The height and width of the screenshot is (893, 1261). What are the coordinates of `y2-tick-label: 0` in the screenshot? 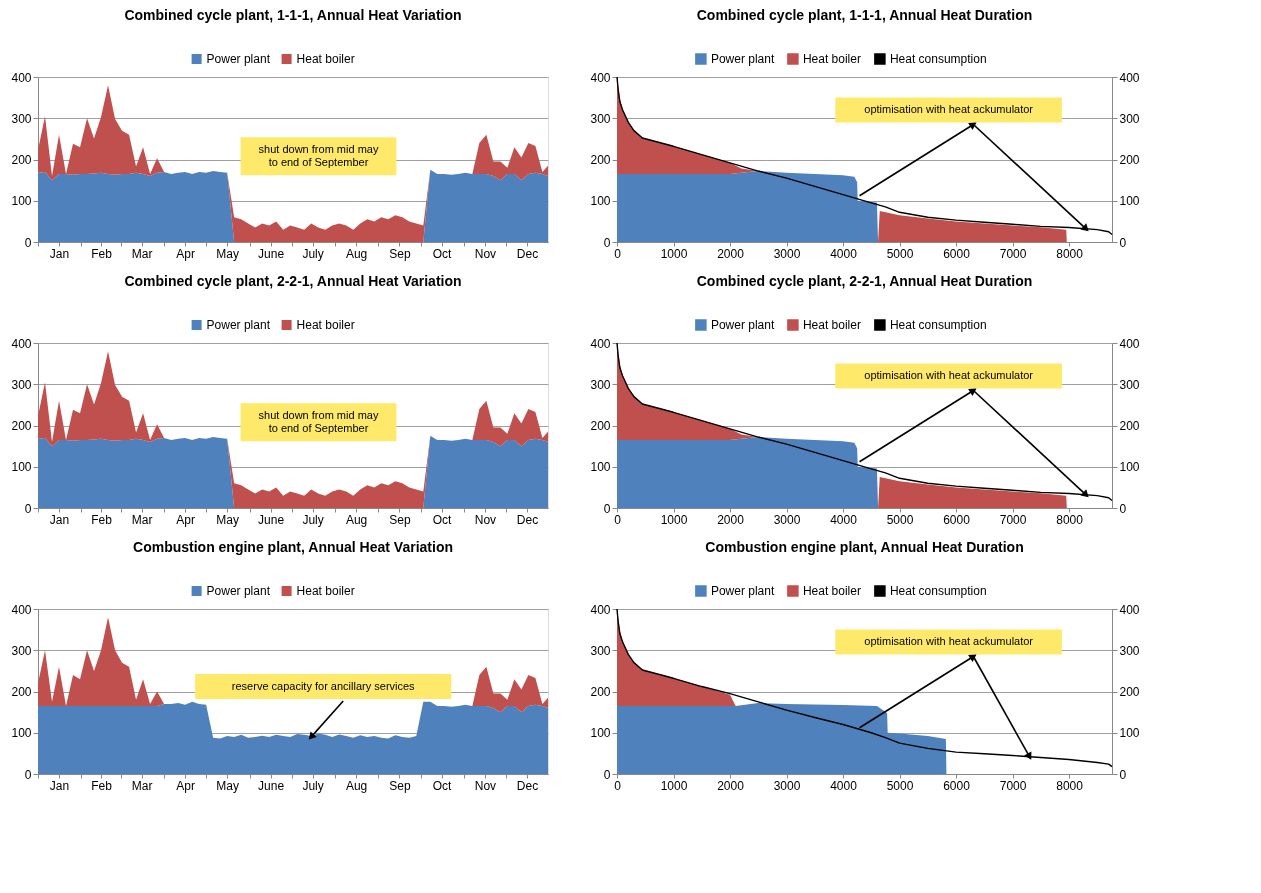 It's located at (1123, 242).